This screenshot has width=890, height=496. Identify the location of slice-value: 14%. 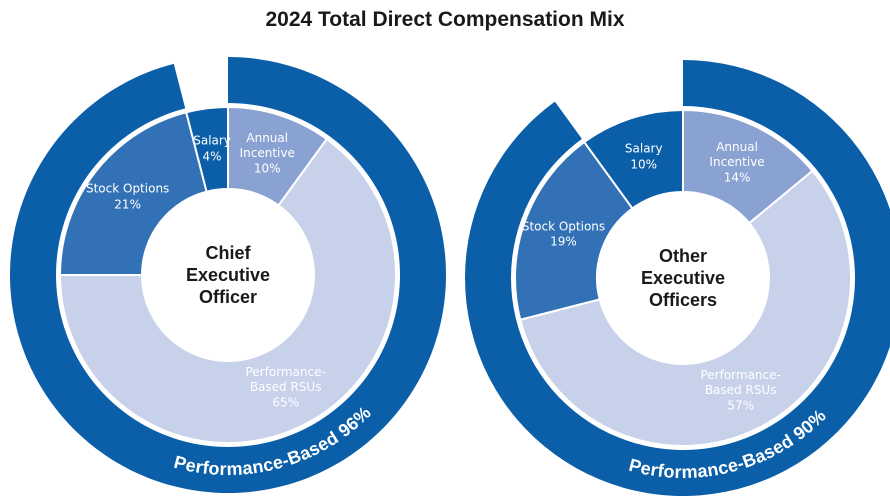
(737, 177).